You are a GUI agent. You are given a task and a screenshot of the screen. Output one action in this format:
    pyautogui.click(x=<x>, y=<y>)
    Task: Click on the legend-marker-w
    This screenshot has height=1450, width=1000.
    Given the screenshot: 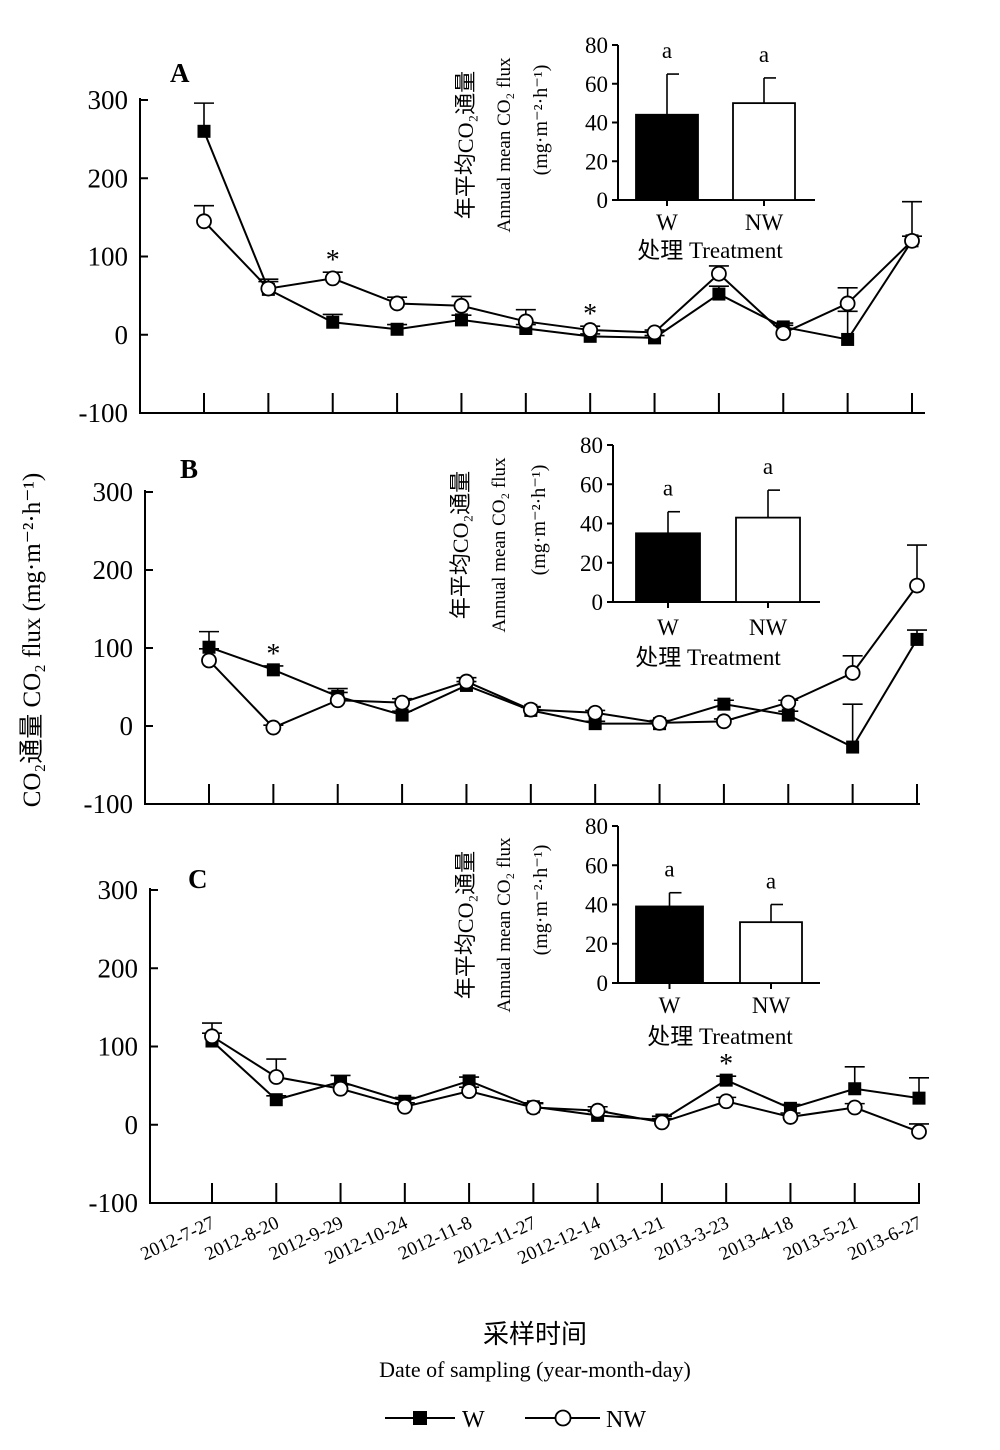 What is the action you would take?
    pyautogui.click(x=420, y=1418)
    